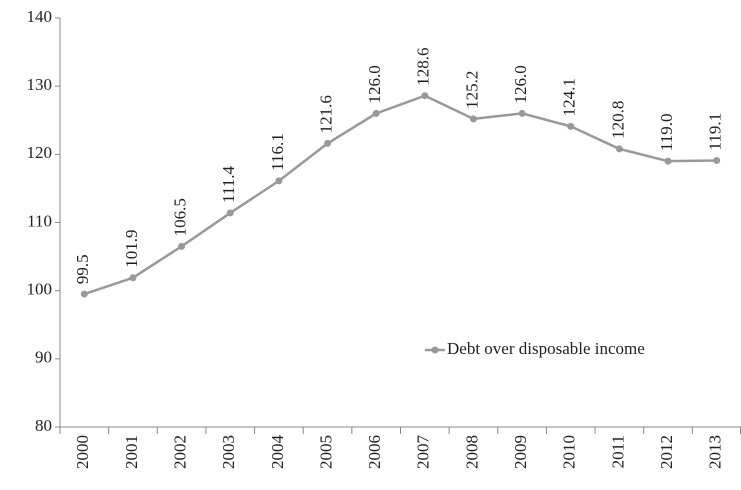 This screenshot has width=741, height=490. What do you see at coordinates (82, 269) in the screenshot?
I see `data-label: 99.5` at bounding box center [82, 269].